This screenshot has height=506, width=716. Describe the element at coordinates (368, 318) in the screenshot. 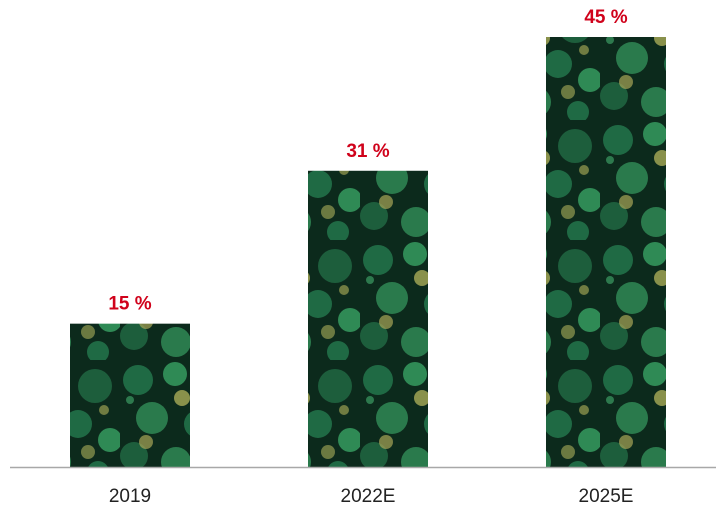

I see `bar-2022e` at that location.